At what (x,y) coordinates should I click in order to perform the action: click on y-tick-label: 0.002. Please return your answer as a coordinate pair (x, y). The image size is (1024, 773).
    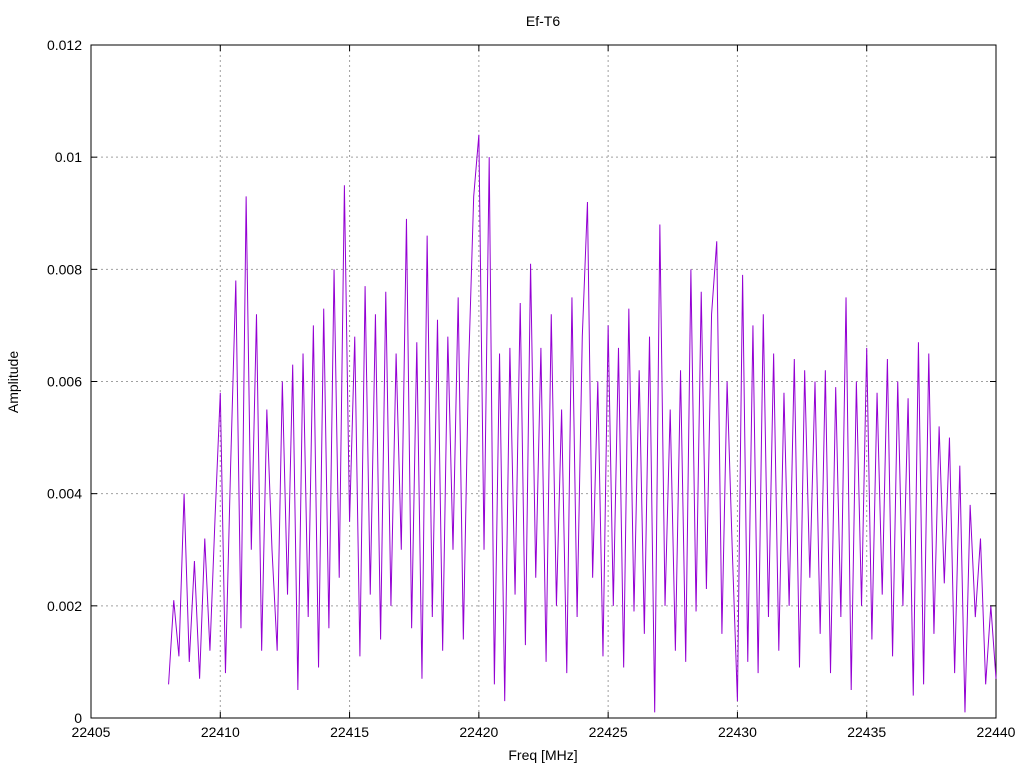
    Looking at the image, I should click on (64, 606).